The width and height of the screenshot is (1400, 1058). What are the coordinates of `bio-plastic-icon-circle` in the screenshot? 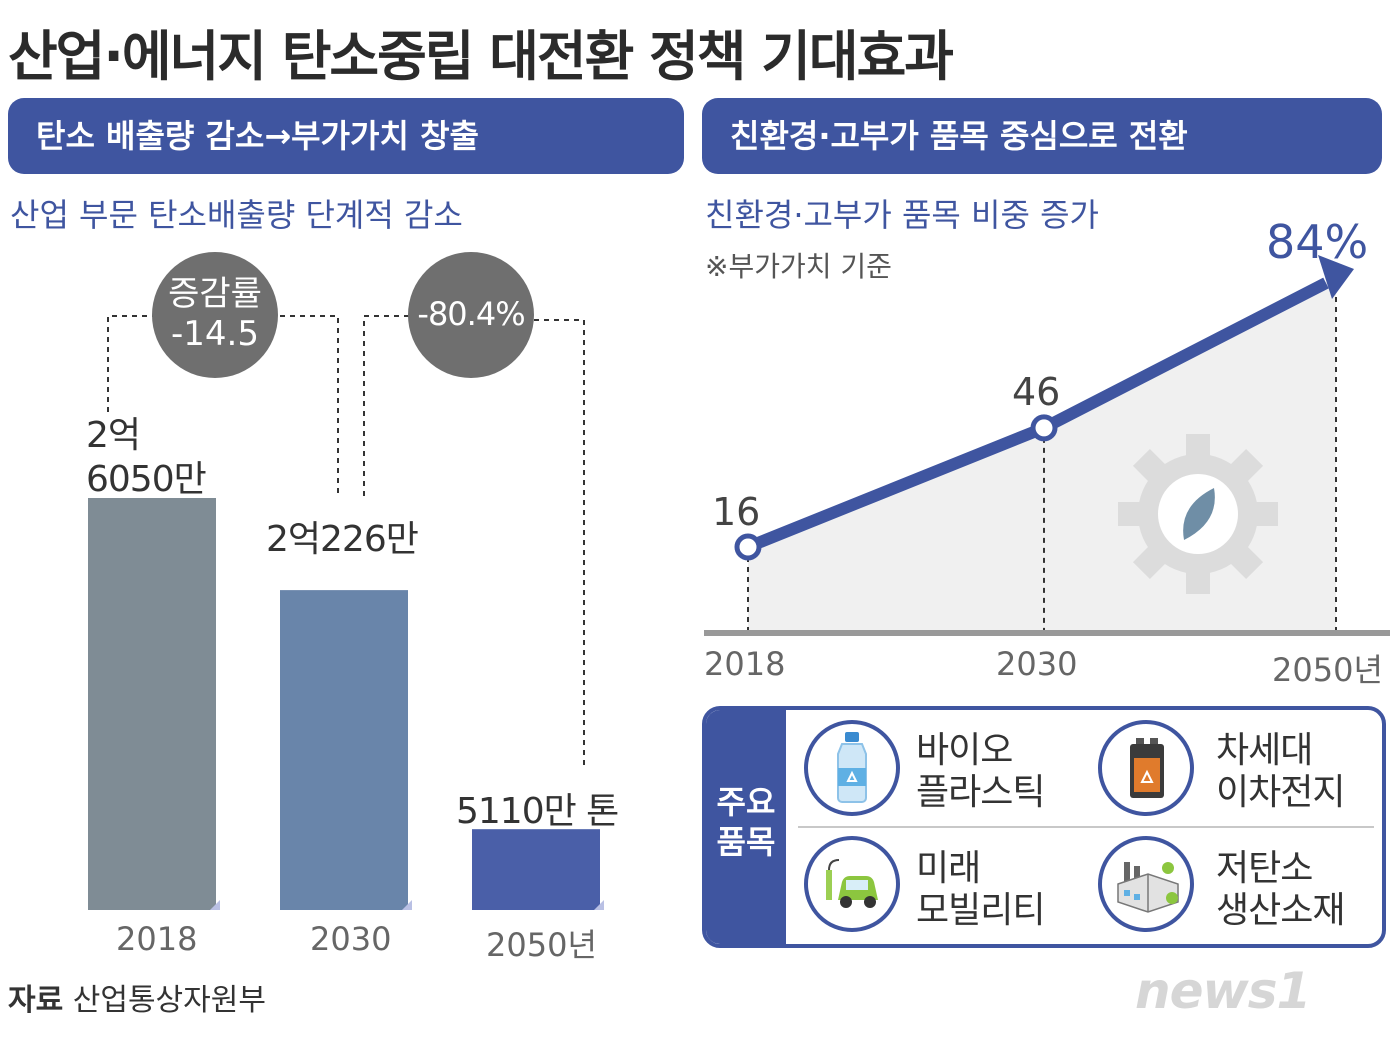 It's located at (852, 768).